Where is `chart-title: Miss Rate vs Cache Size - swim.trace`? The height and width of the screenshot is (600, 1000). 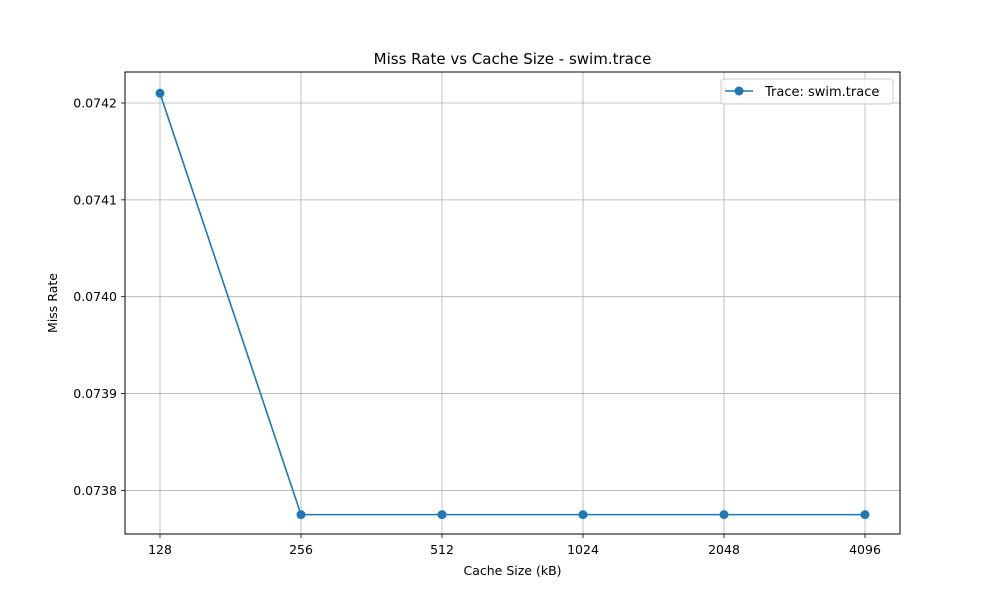 chart-title: Miss Rate vs Cache Size - swim.trace is located at coordinates (513, 59).